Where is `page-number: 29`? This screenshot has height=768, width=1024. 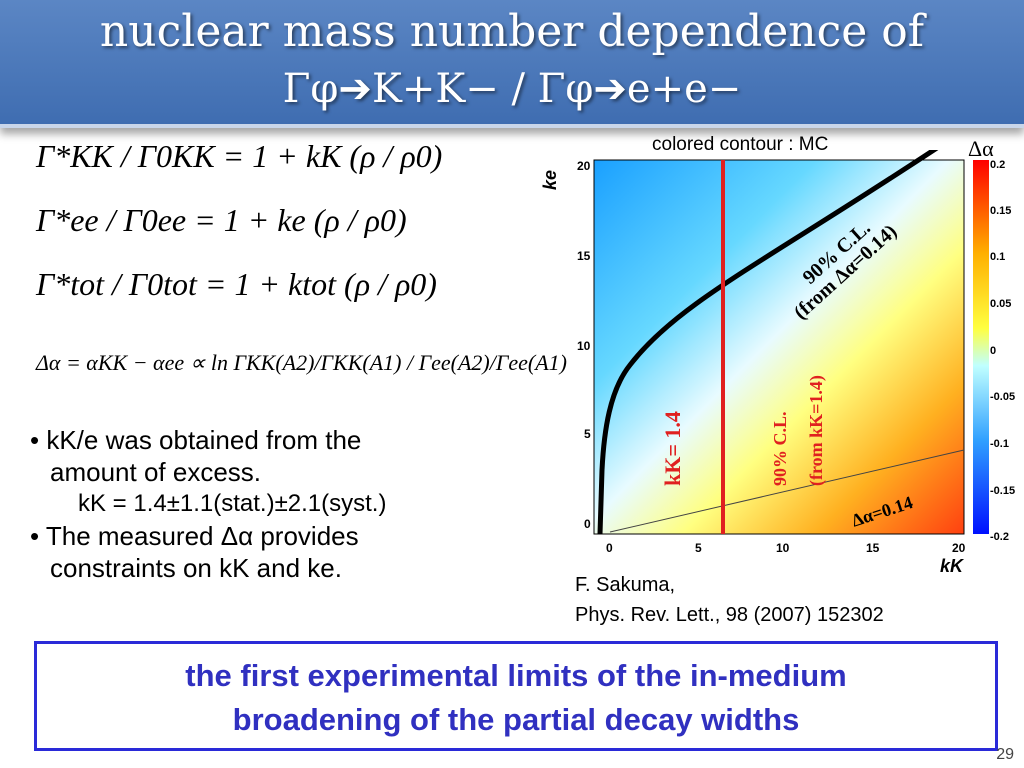 page-number: 29 is located at coordinates (1005, 754).